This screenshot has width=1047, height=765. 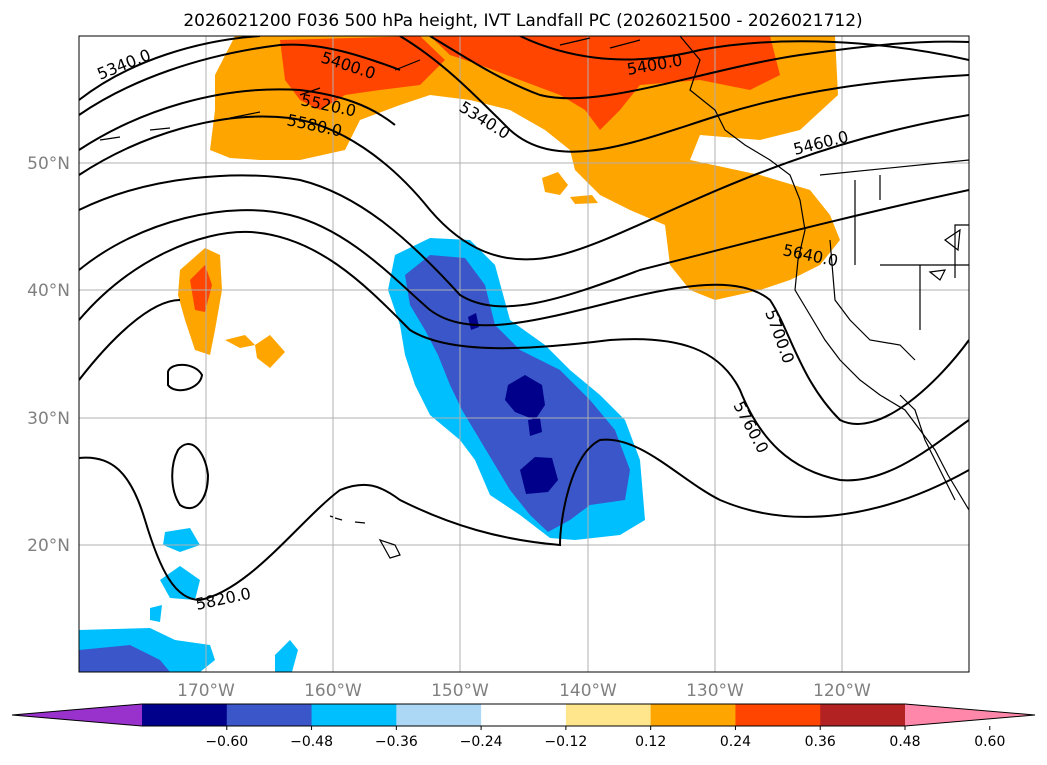 What do you see at coordinates (206, 691) in the screenshot?
I see `lon-label: 170°W` at bounding box center [206, 691].